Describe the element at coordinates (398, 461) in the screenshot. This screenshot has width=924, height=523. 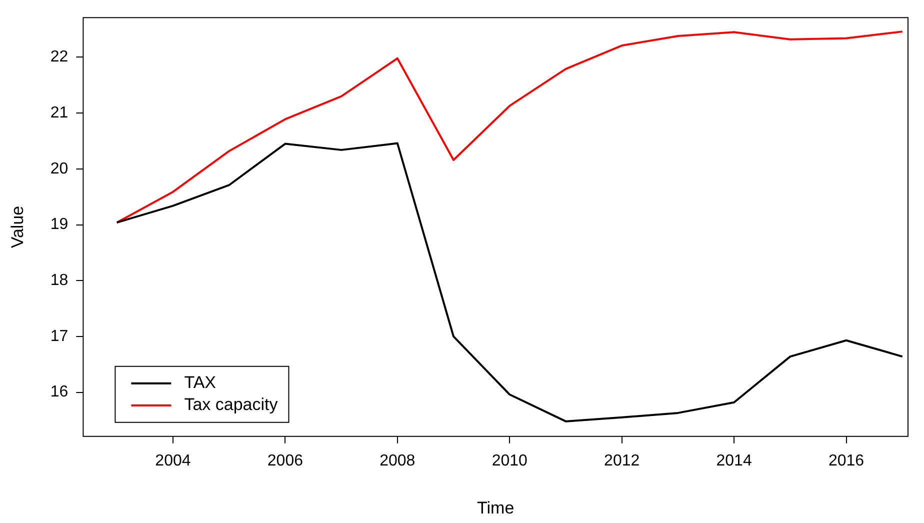
I see `x-tick-label: 2008` at that location.